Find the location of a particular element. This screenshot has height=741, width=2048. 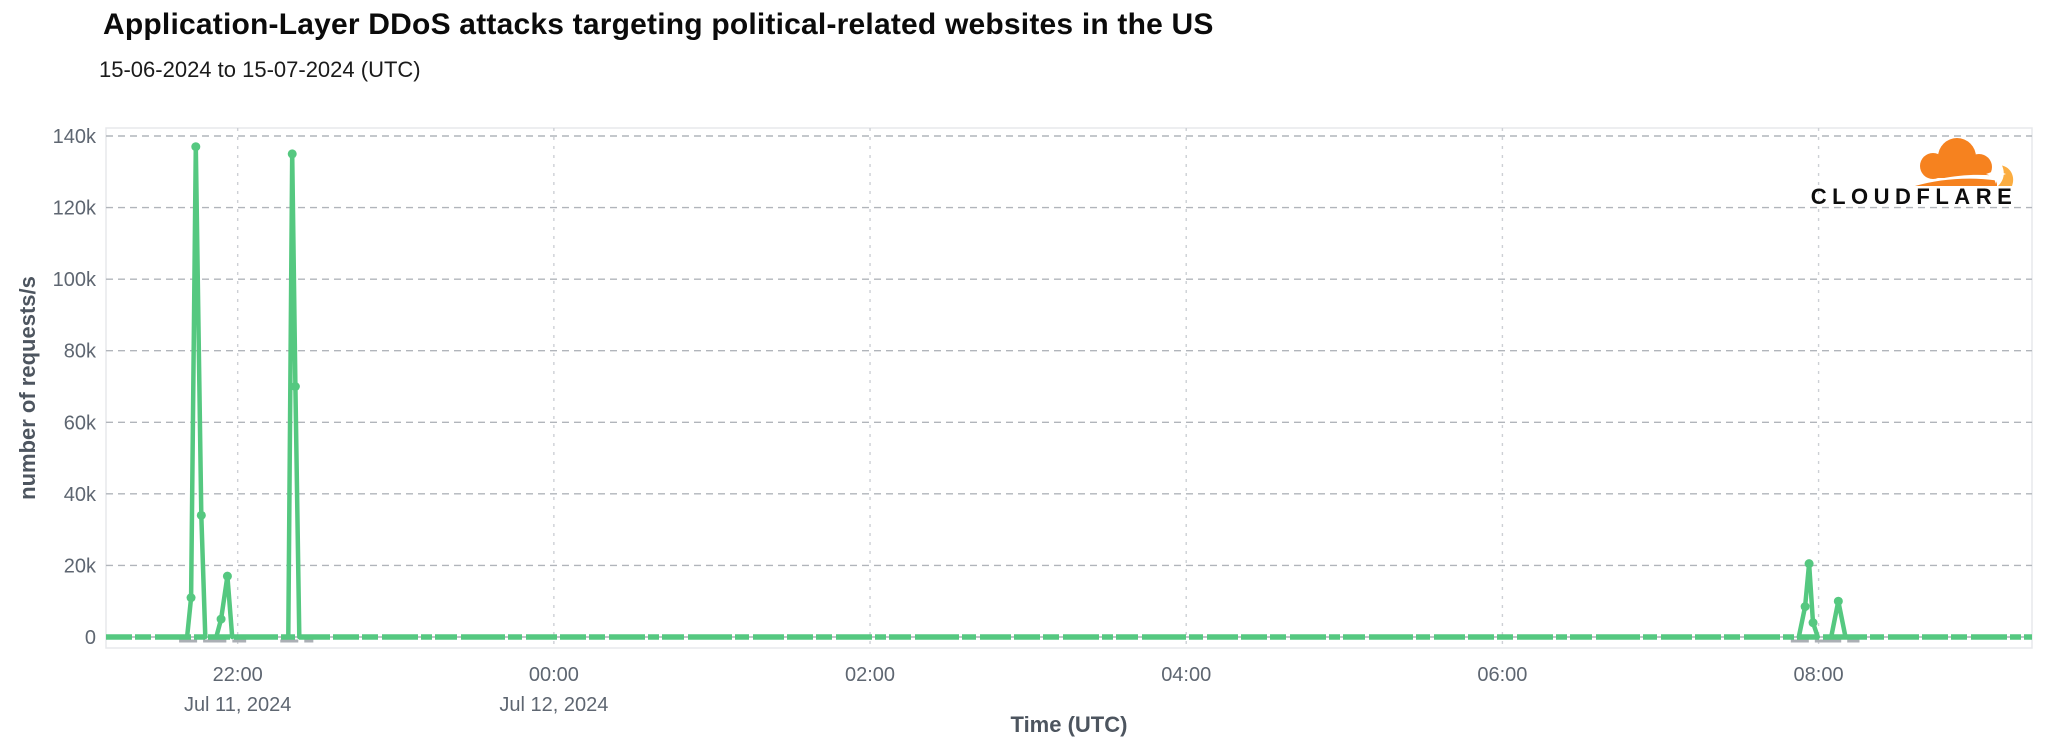

x-tick-label: 08:00 is located at coordinates (1819, 675).